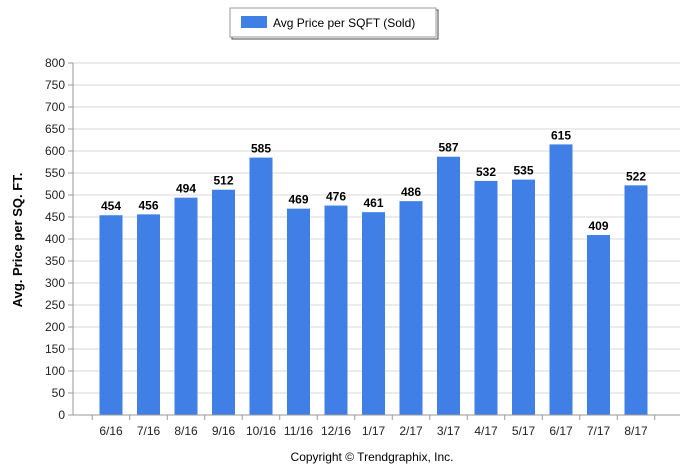 The width and height of the screenshot is (693, 472). What do you see at coordinates (55, 217) in the screenshot?
I see `y-tick-label: 450` at bounding box center [55, 217].